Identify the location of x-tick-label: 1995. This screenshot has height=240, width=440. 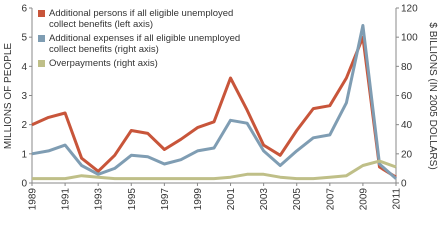
(132, 199).